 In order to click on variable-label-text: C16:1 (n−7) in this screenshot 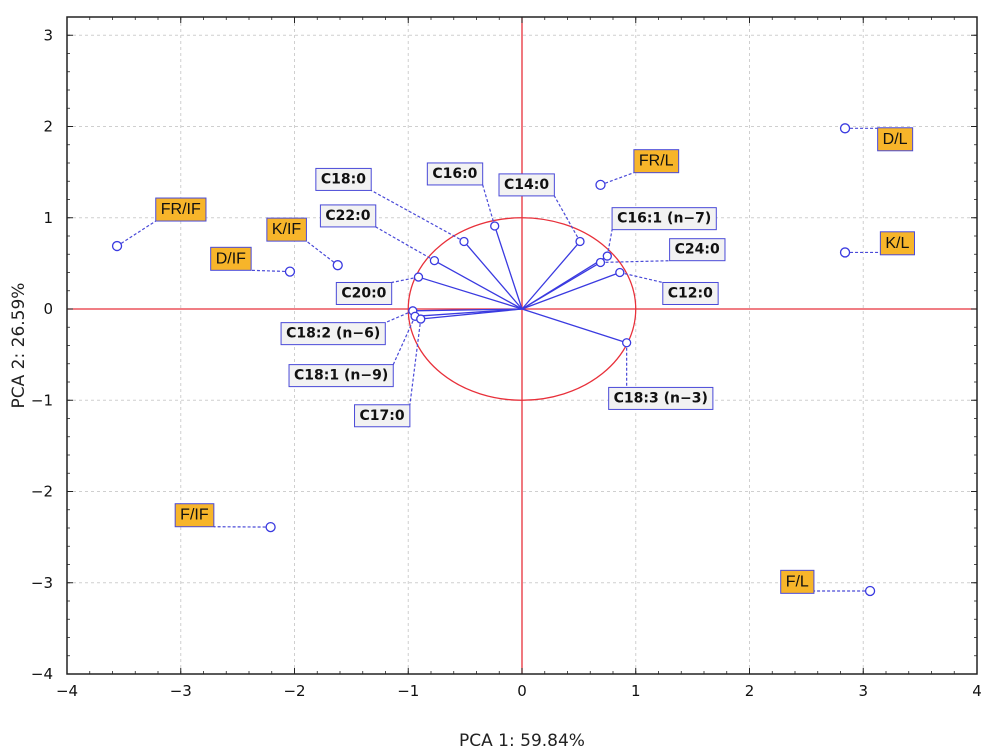, I will do `click(664, 219)`.